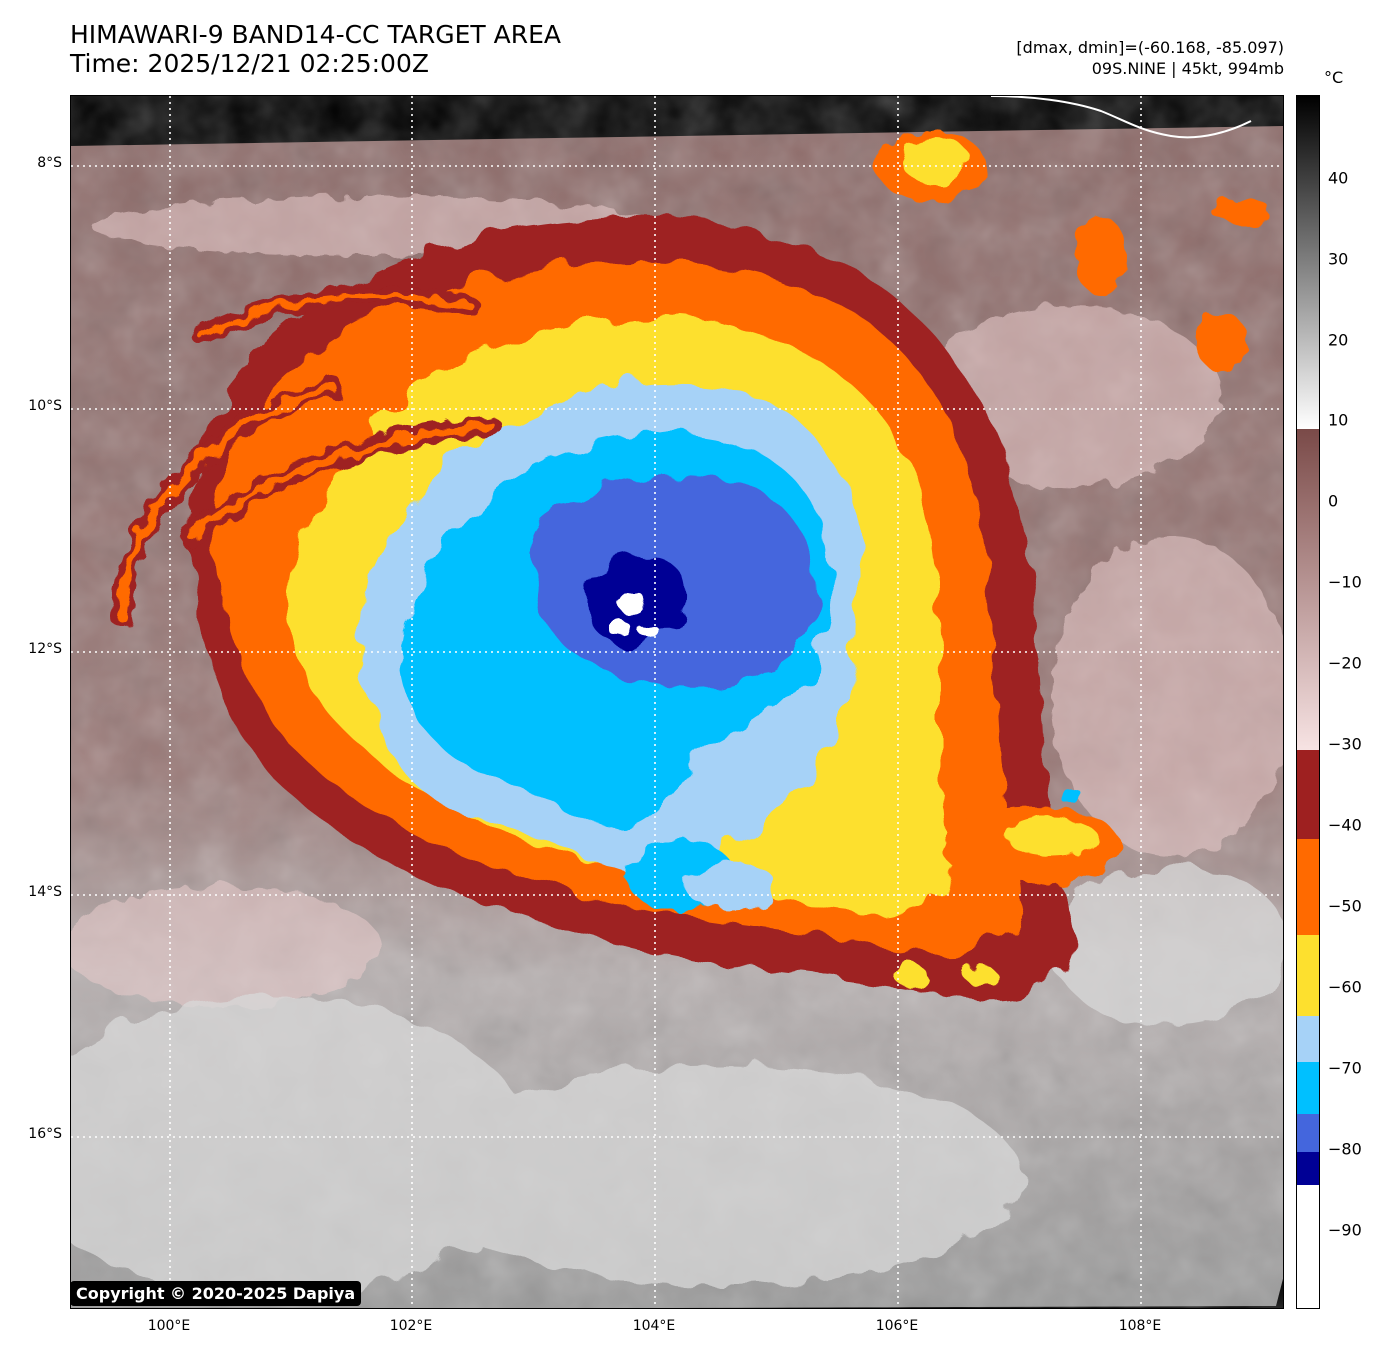  What do you see at coordinates (897, 1326) in the screenshot?
I see `lon-label-106e: 106°E` at bounding box center [897, 1326].